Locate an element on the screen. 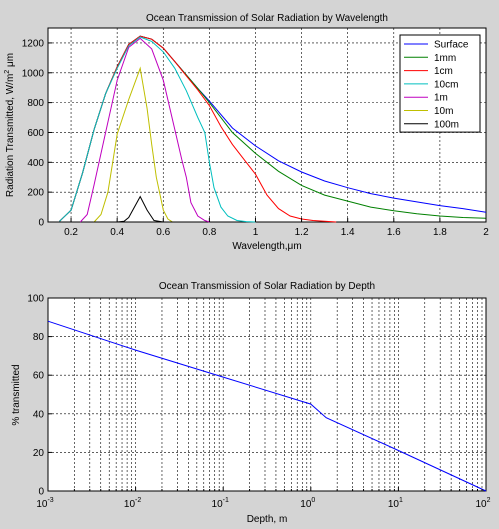  x-tick-label: 1.6 is located at coordinates (394, 232).